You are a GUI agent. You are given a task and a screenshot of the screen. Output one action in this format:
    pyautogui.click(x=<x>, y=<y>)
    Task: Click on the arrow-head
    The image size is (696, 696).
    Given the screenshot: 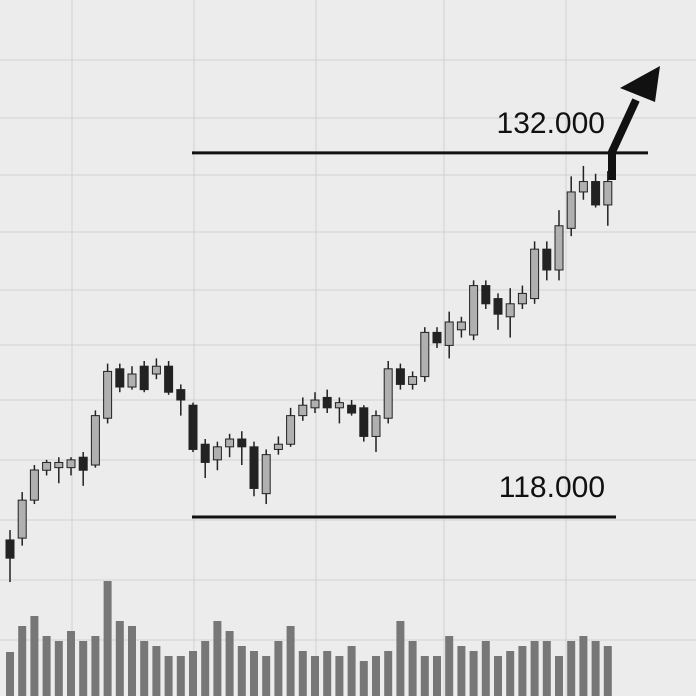 What is the action you would take?
    pyautogui.click(x=640, y=84)
    